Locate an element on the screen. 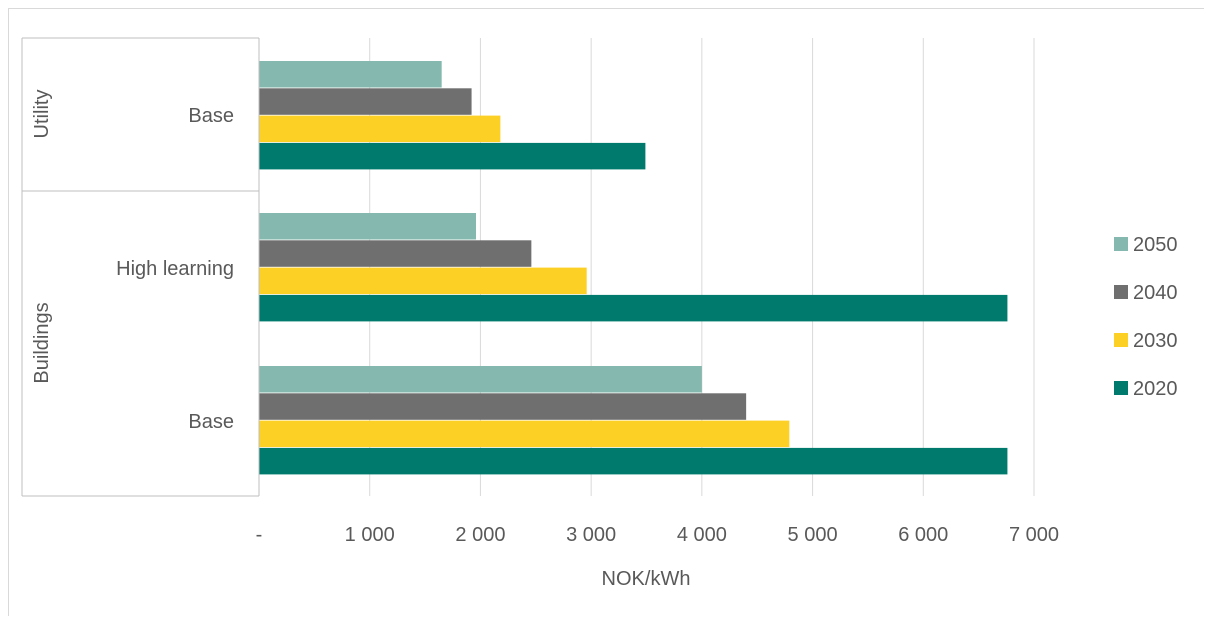 Image resolution: width=1210 pixels, height=617 pixels. legend-label: 2020 is located at coordinates (1155, 389).